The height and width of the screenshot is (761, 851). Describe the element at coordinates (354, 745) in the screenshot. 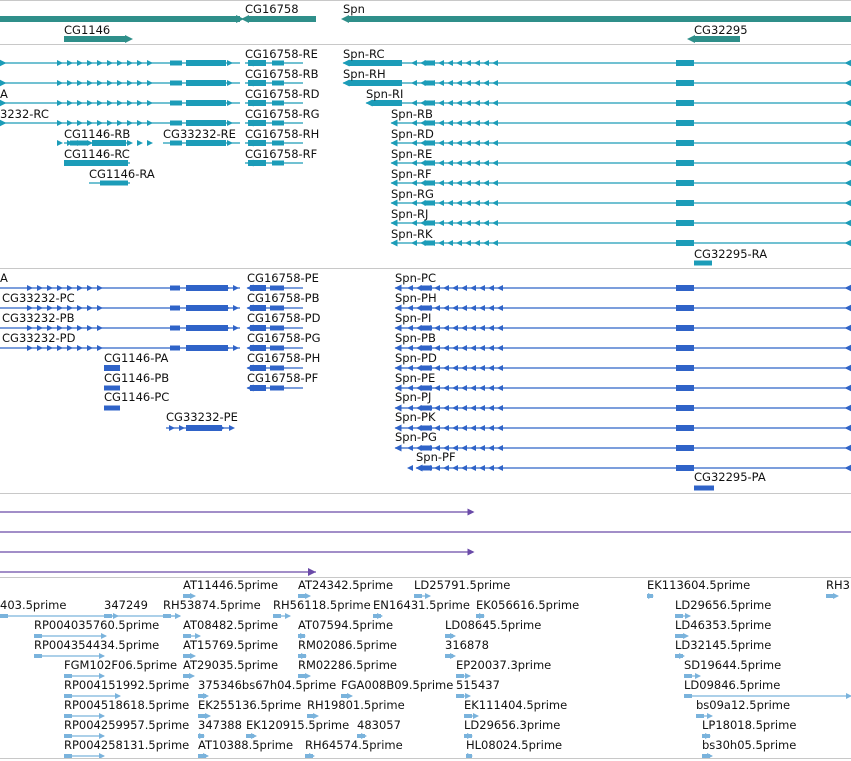

I see `est-label: RH64574.5prime` at that location.